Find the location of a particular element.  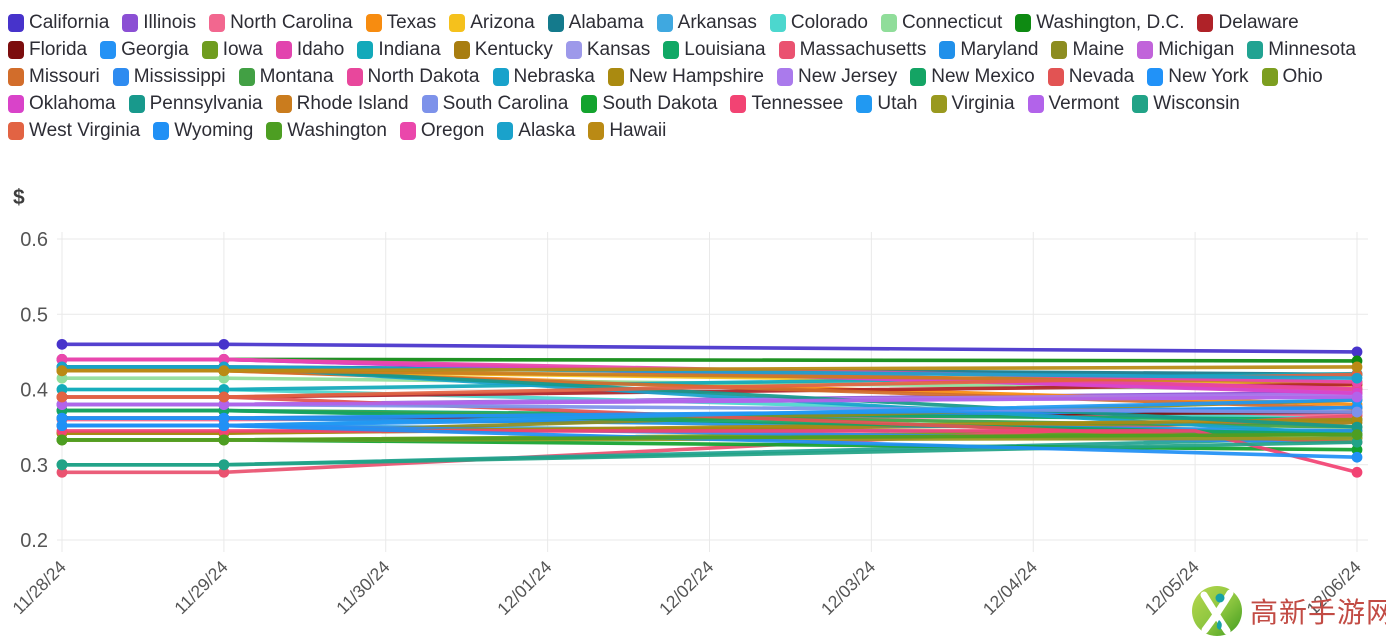

legend-item-delaware: Delaware is located at coordinates (1248, 23).